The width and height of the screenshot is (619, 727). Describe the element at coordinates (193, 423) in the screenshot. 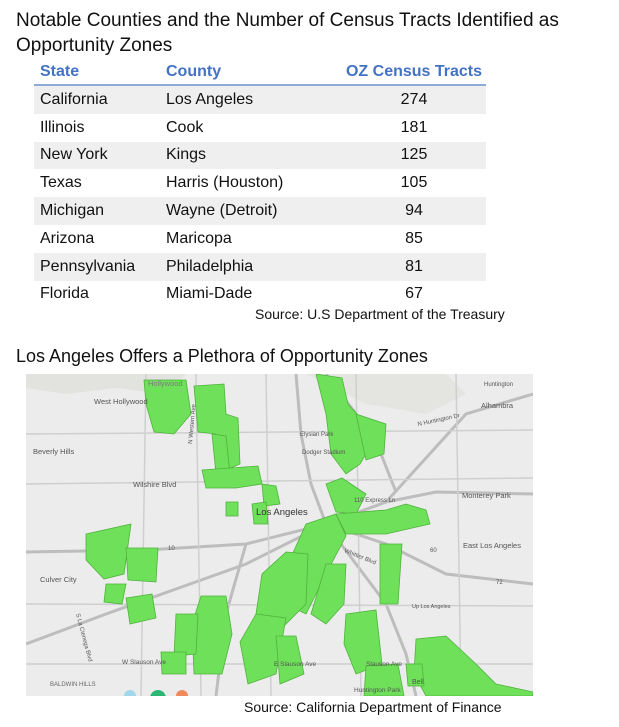

I see `label-n-western: N Western Ave` at that location.